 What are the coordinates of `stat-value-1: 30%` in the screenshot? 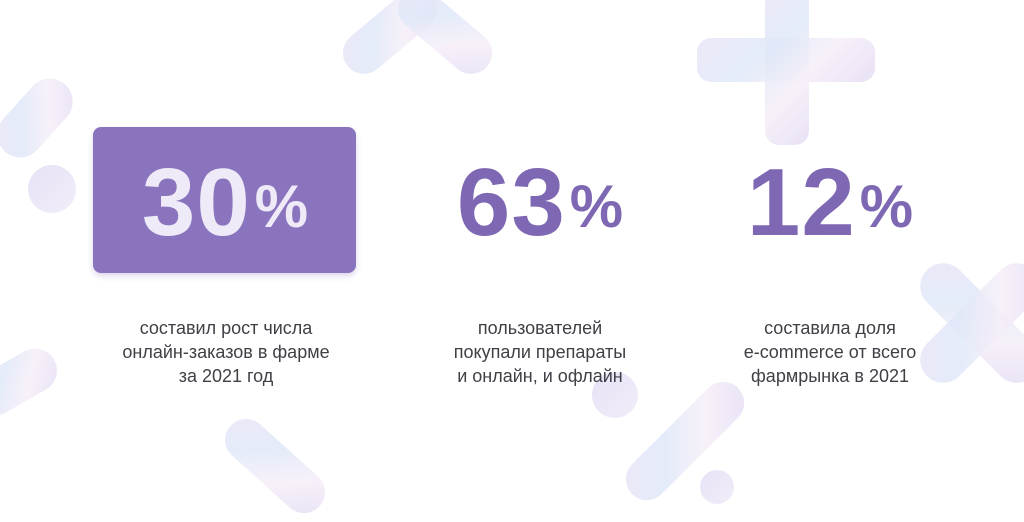 It's located at (225, 203).